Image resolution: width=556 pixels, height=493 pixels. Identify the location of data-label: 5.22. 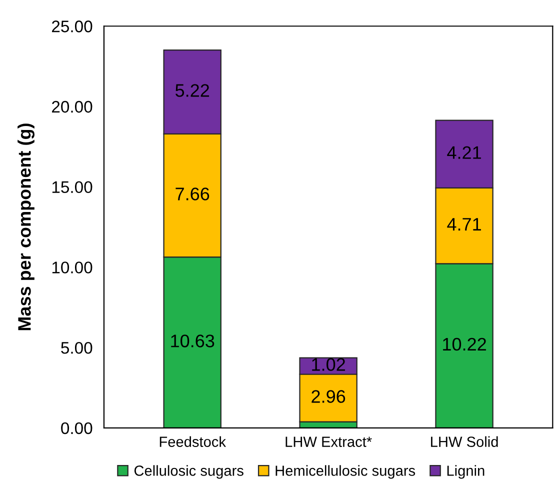
(193, 90).